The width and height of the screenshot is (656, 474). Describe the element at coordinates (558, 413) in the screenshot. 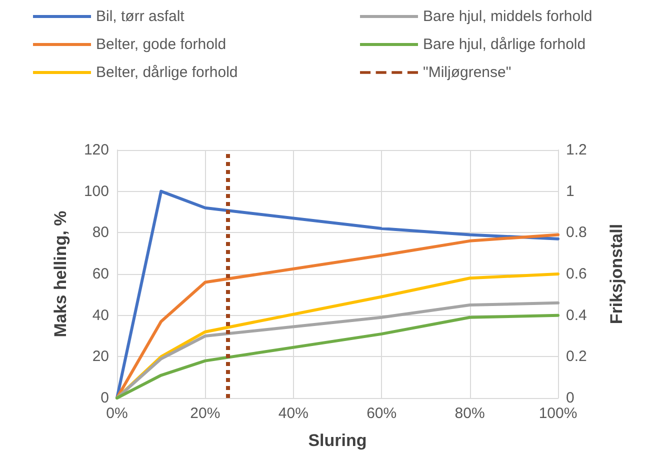

I see `x-tick-label: 100%` at that location.